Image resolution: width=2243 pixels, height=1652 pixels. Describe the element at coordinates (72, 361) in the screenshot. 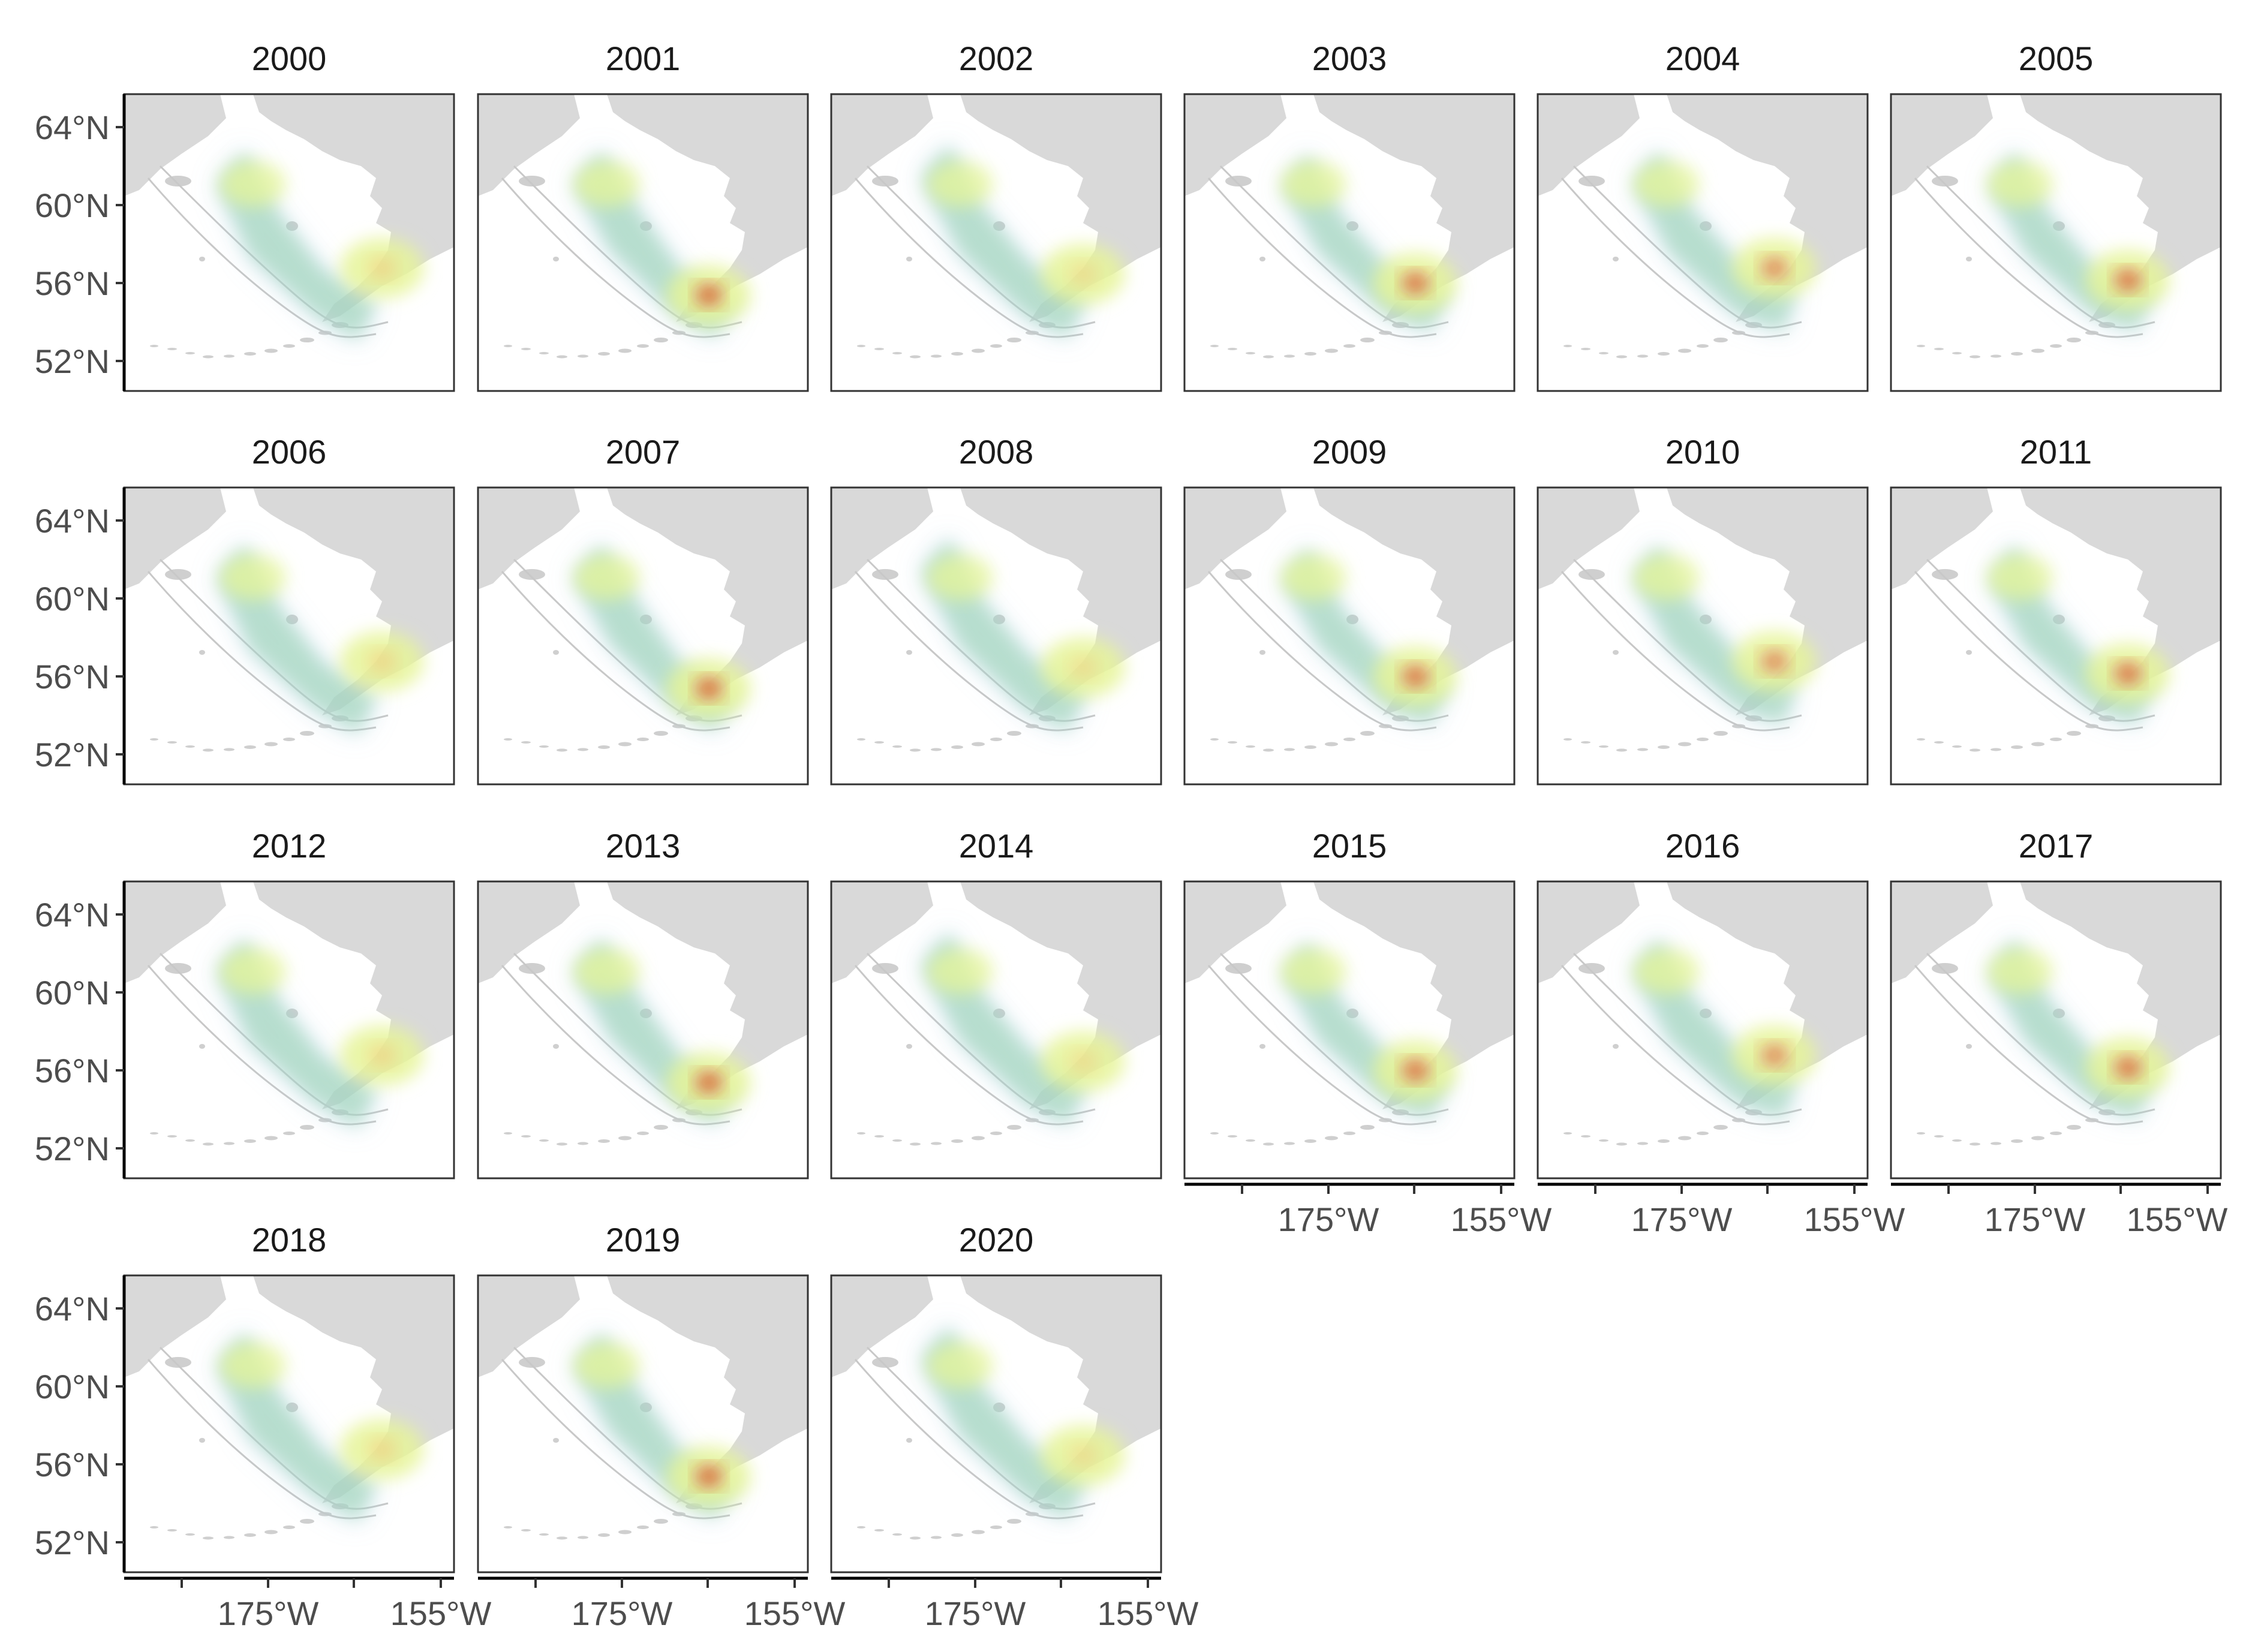

I see `lat-tick-label: 52°N` at that location.